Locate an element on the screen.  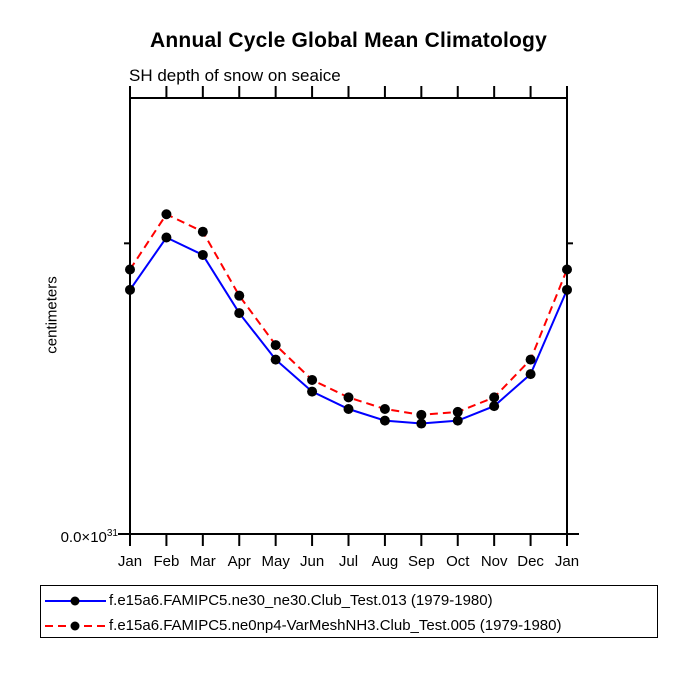
legend-line-sample-dashed is located at coordinates (75, 626).